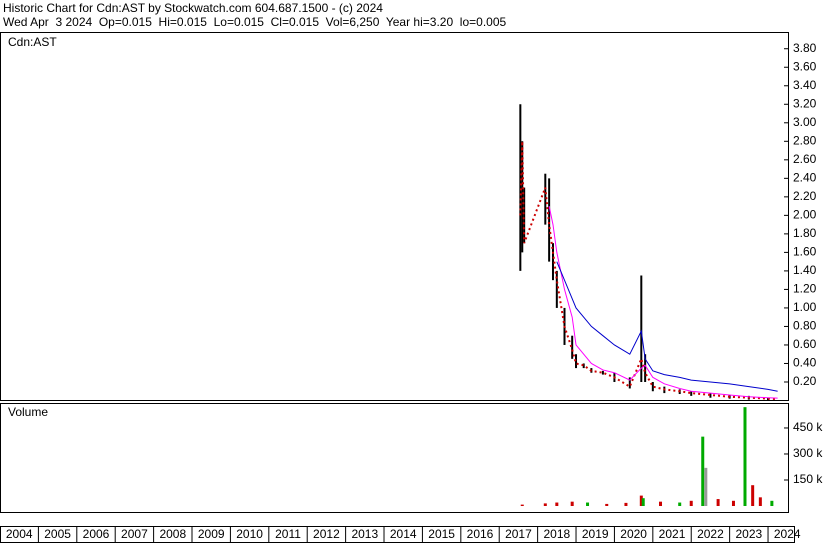 This screenshot has height=543, width=830. What do you see at coordinates (805, 66) in the screenshot?
I see `y-tick-label: 3.60` at bounding box center [805, 66].